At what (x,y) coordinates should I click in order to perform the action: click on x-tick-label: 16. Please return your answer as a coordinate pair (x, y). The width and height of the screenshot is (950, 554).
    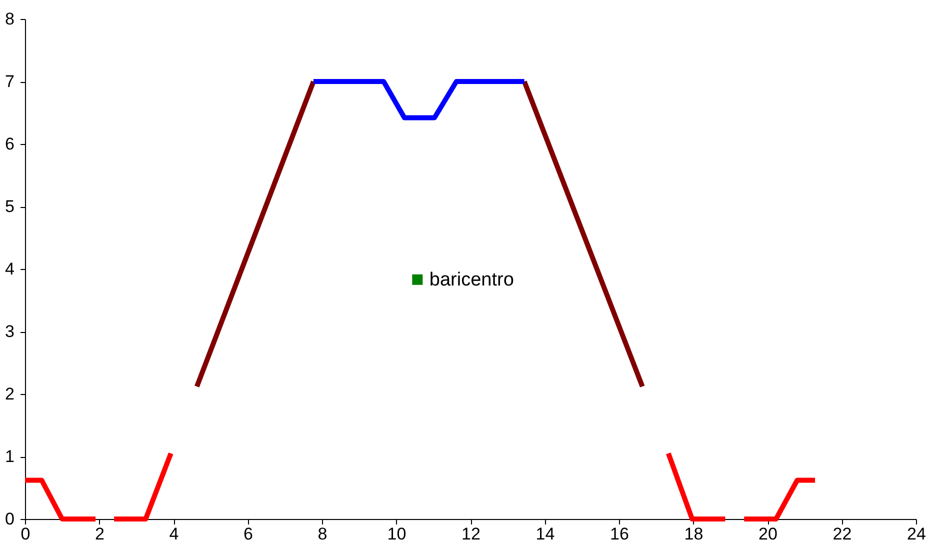
    Looking at the image, I should click on (619, 534).